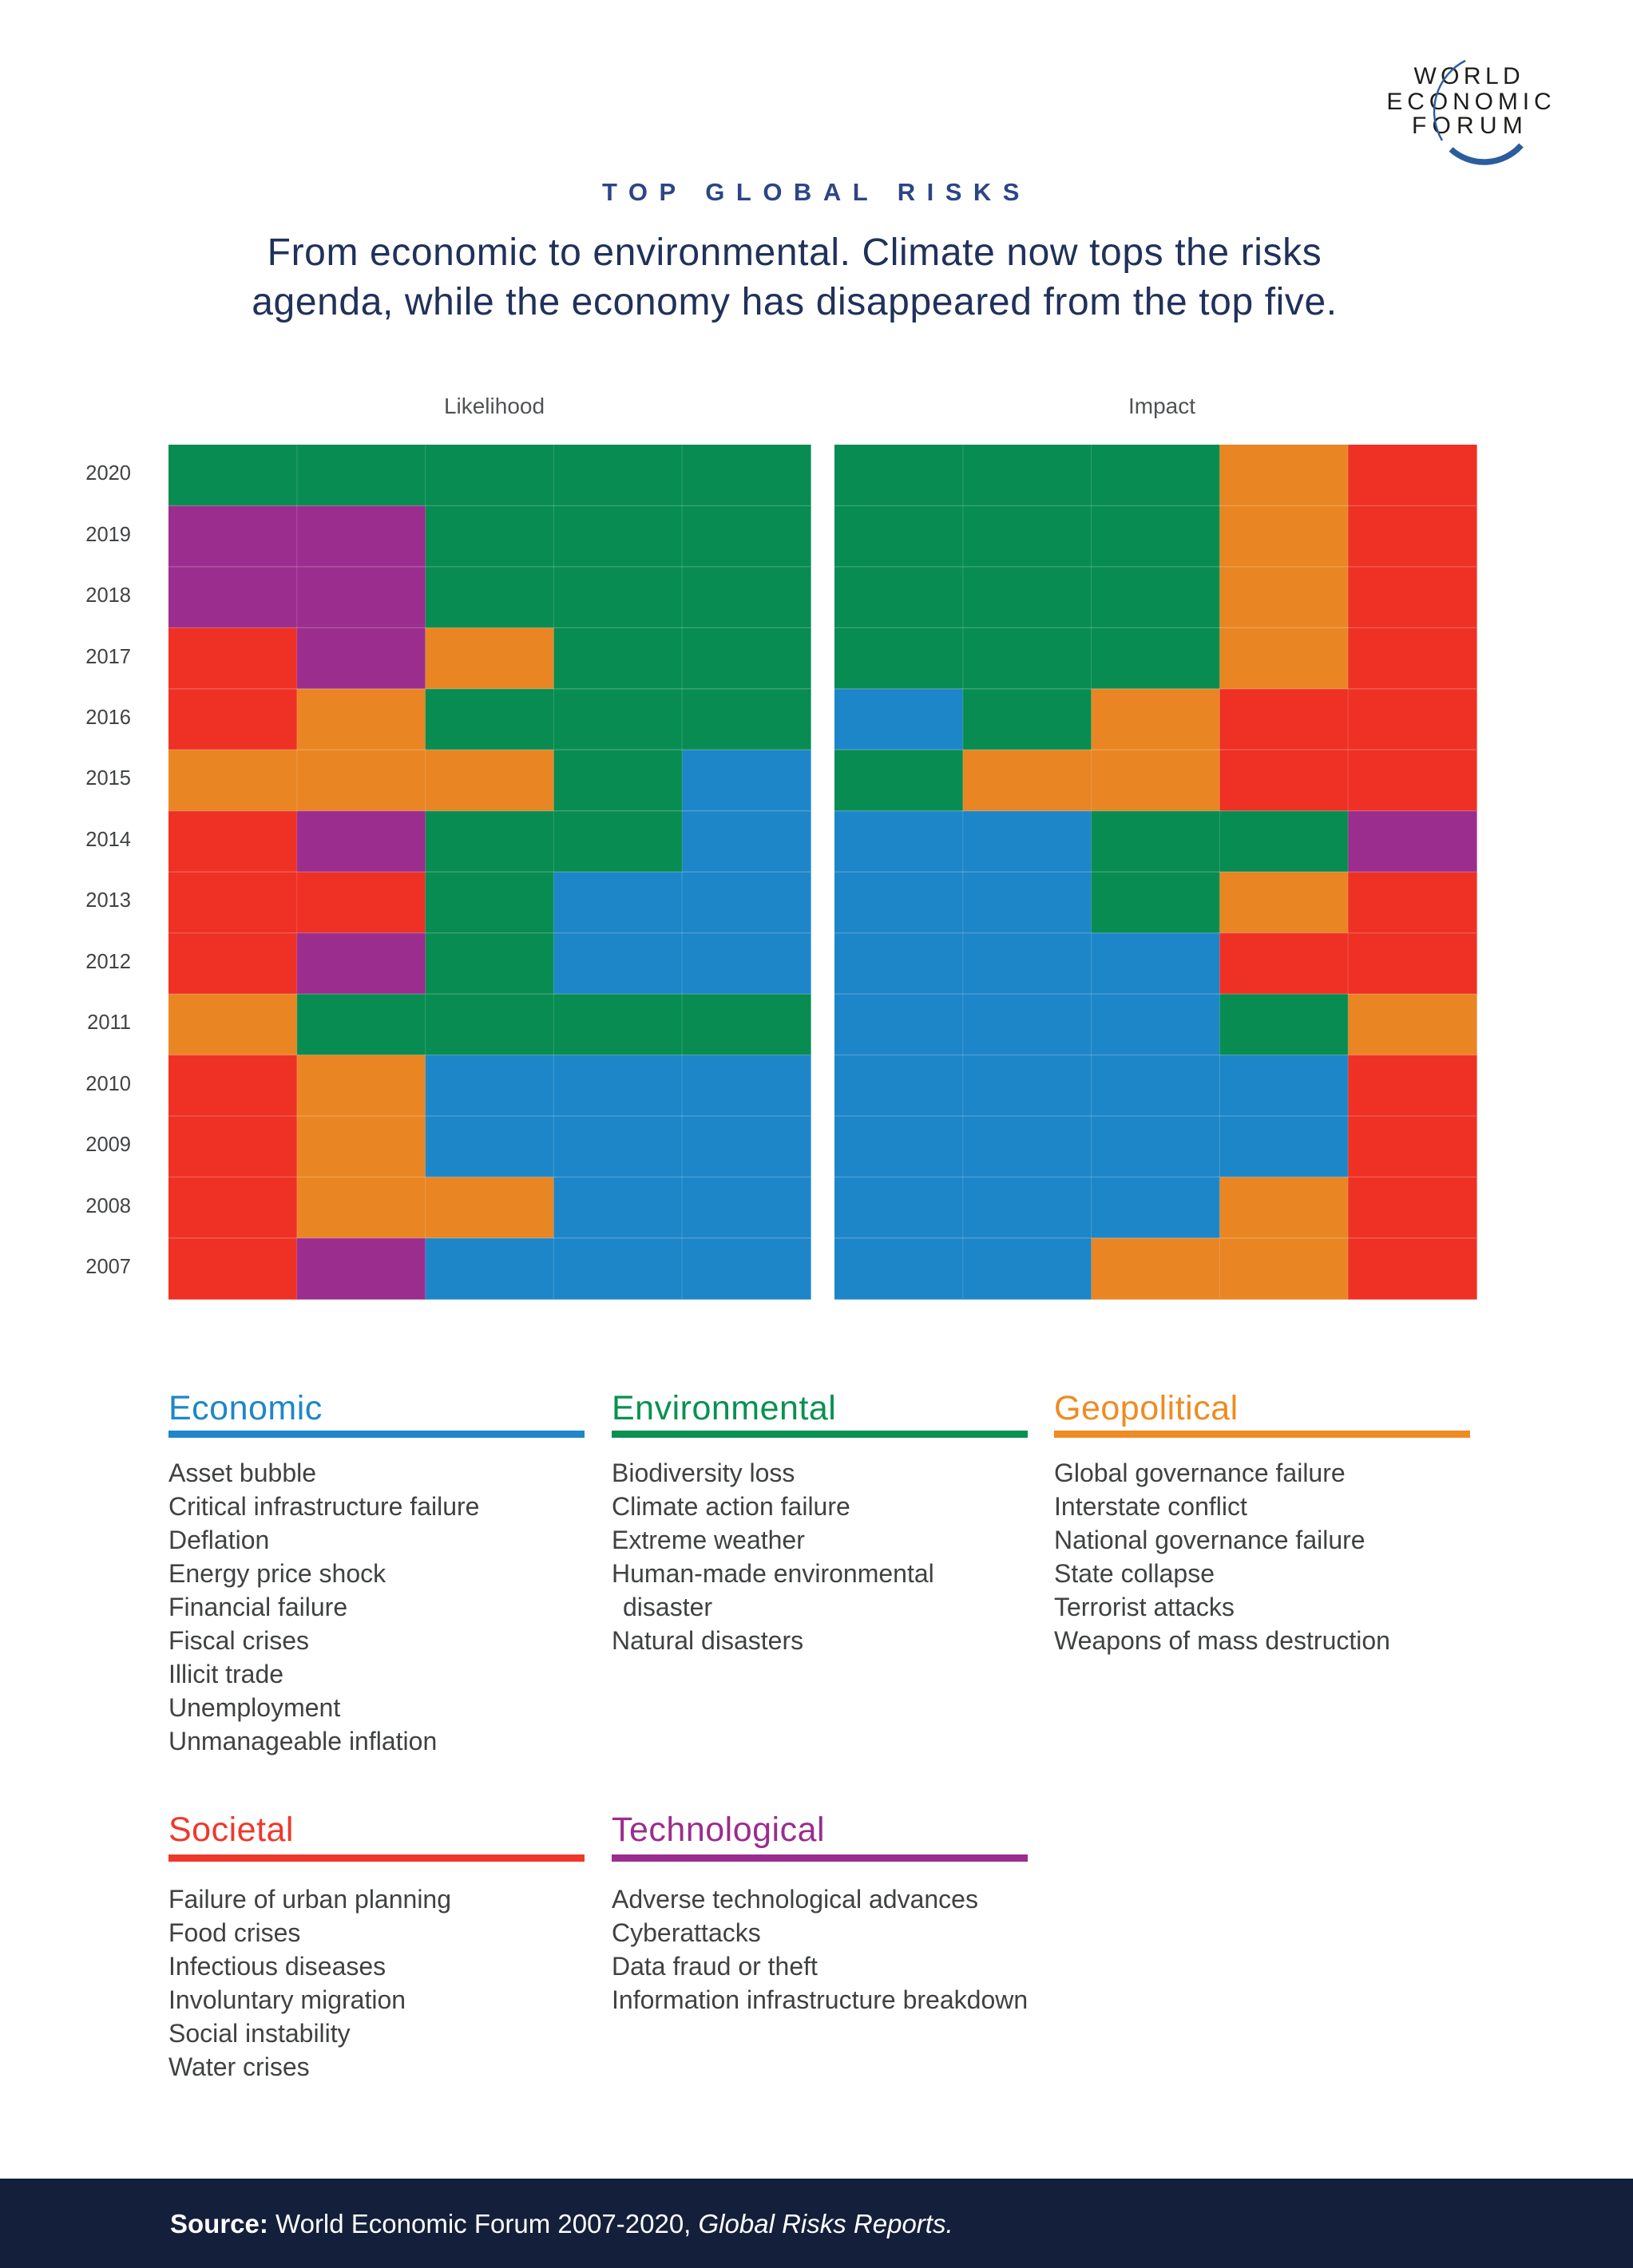 The width and height of the screenshot is (1633, 2268). I want to click on svg-text: FORUM, so click(1470, 126).